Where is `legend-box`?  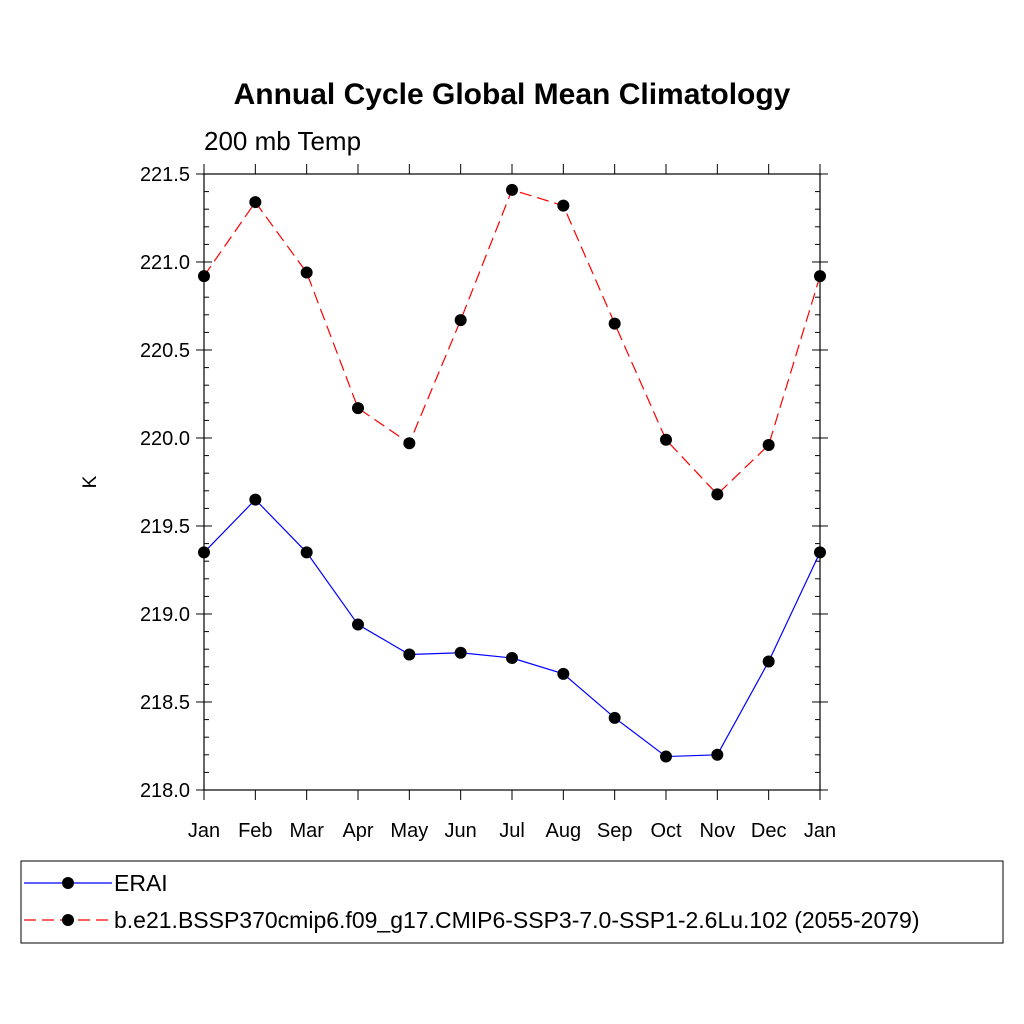 legend-box is located at coordinates (512, 902).